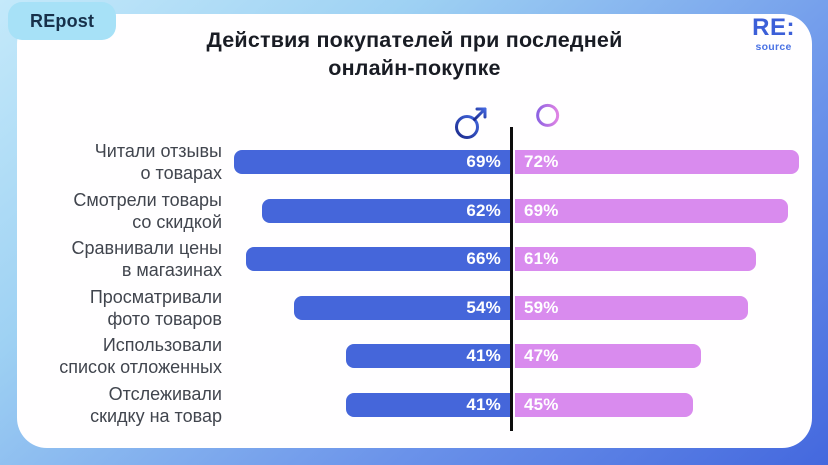 Image resolution: width=828 pixels, height=465 pixels. What do you see at coordinates (635, 259) in the screenshot?
I see `female-bar: 61%` at bounding box center [635, 259].